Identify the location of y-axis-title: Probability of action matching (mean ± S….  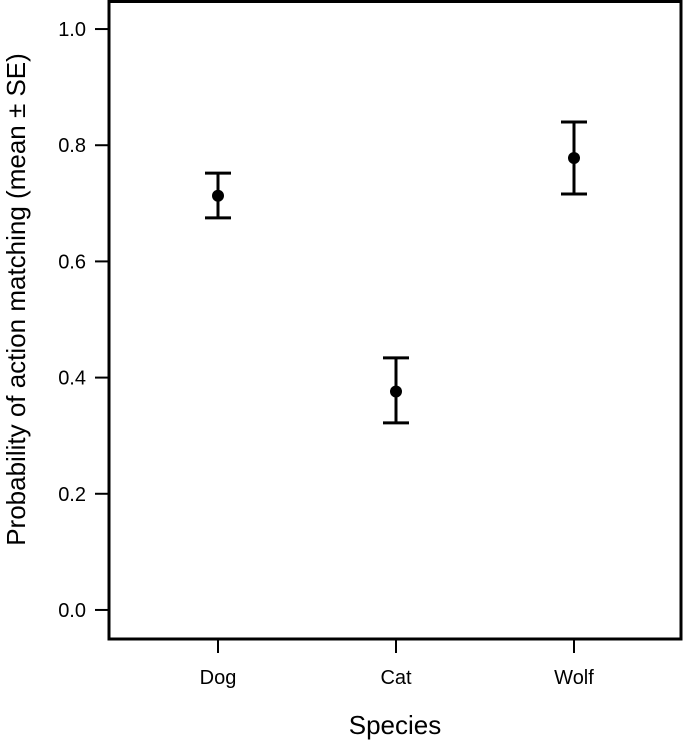
(16, 299).